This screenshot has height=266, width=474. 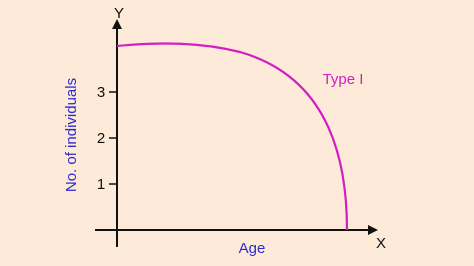 I want to click on x-axis-title: Age, so click(x=252, y=248).